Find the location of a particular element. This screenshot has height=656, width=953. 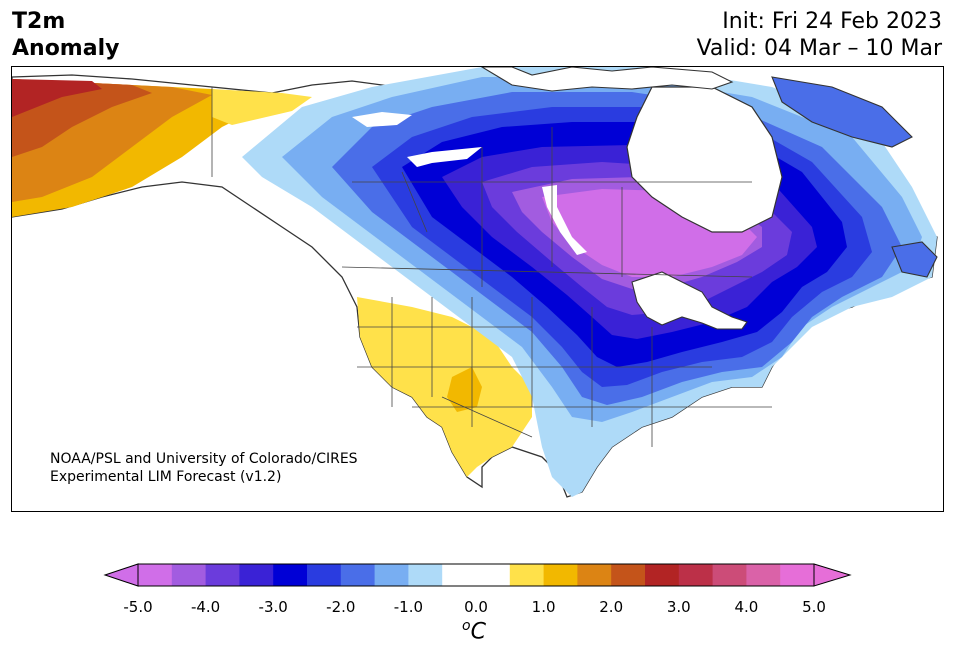

colorbar-bins is located at coordinates (476, 575).